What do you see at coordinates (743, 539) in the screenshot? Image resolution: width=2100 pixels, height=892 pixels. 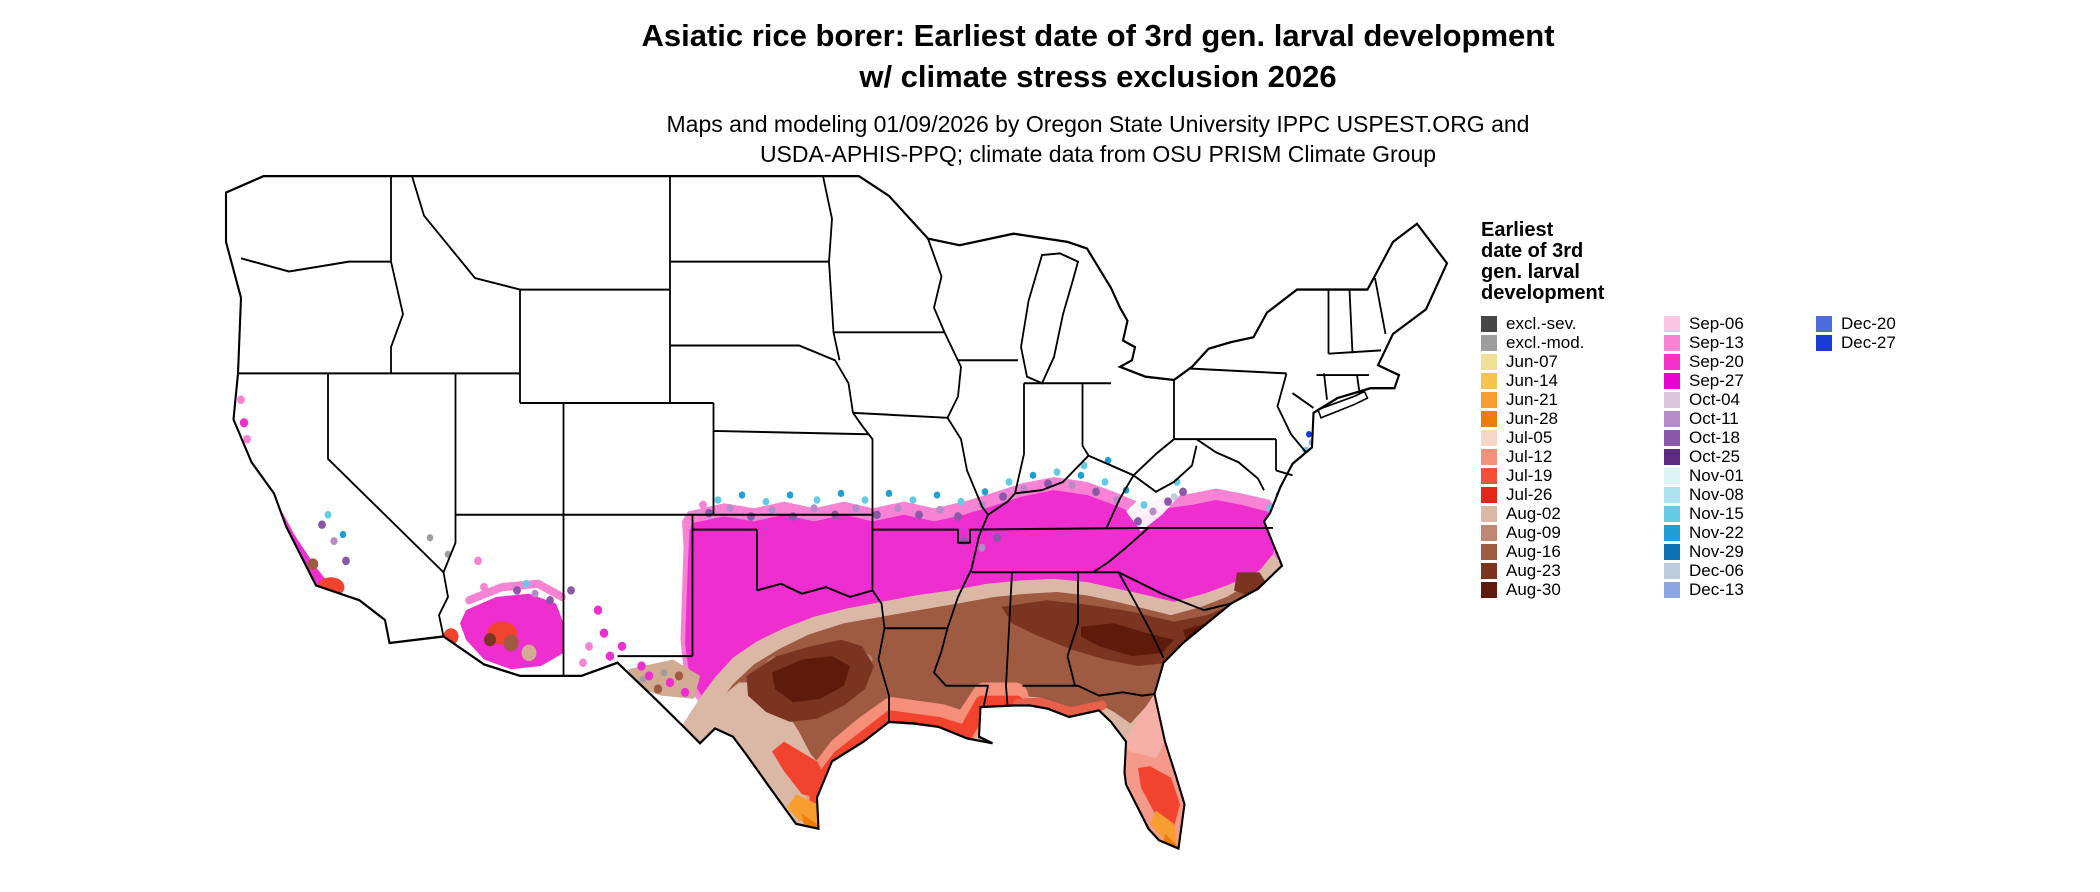 I see `speckles-oct-lilac` at bounding box center [743, 539].